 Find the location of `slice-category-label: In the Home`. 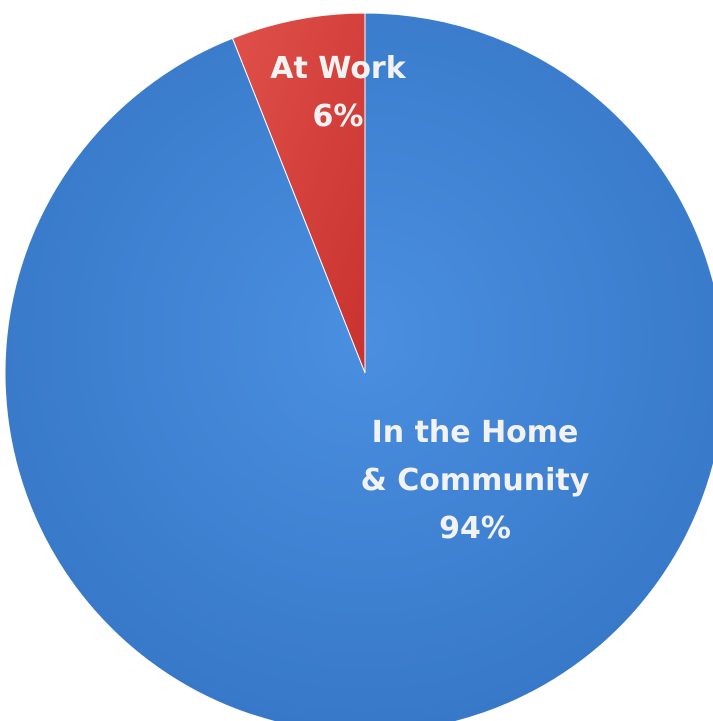

slice-category-label: In the Home is located at coordinates (475, 432).